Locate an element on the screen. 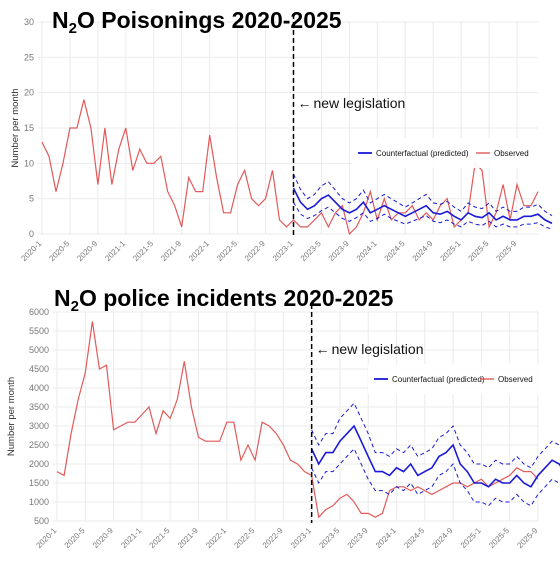  y-tick-label: 500 is located at coordinates (41, 521).